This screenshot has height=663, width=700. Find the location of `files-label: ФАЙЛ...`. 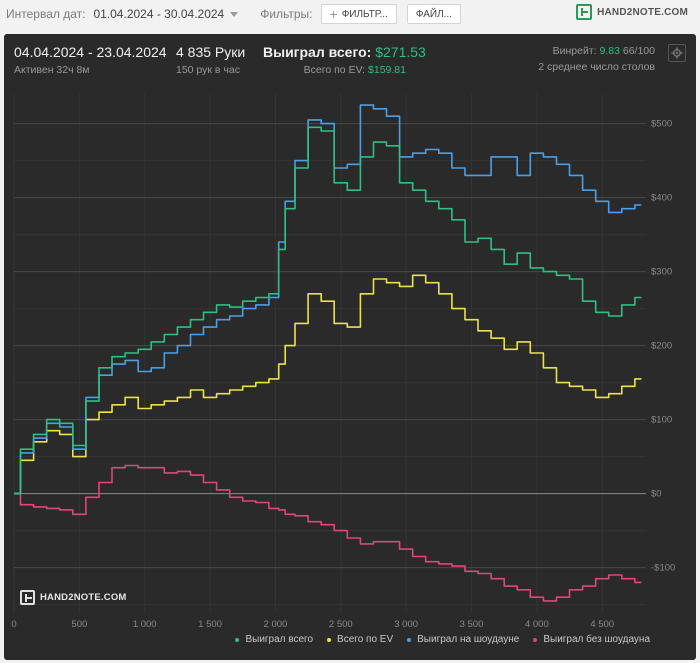

files-label: ФАЙЛ... is located at coordinates (433, 14).